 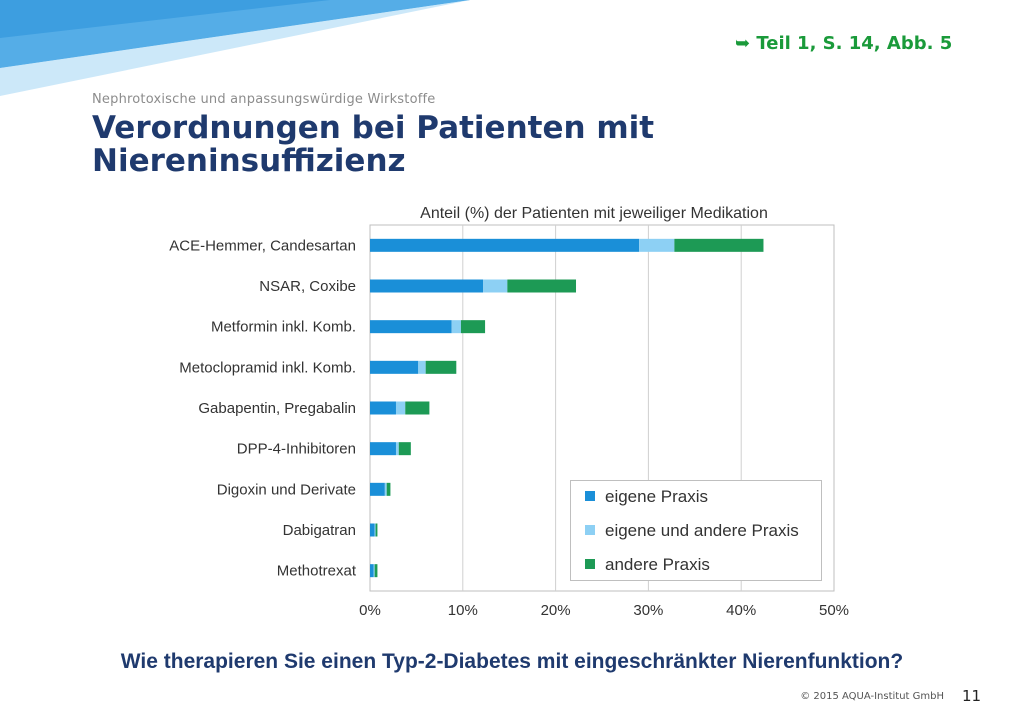 What do you see at coordinates (267, 367) in the screenshot?
I see `y-category-label: Metoclopramid inkl. Komb.` at bounding box center [267, 367].